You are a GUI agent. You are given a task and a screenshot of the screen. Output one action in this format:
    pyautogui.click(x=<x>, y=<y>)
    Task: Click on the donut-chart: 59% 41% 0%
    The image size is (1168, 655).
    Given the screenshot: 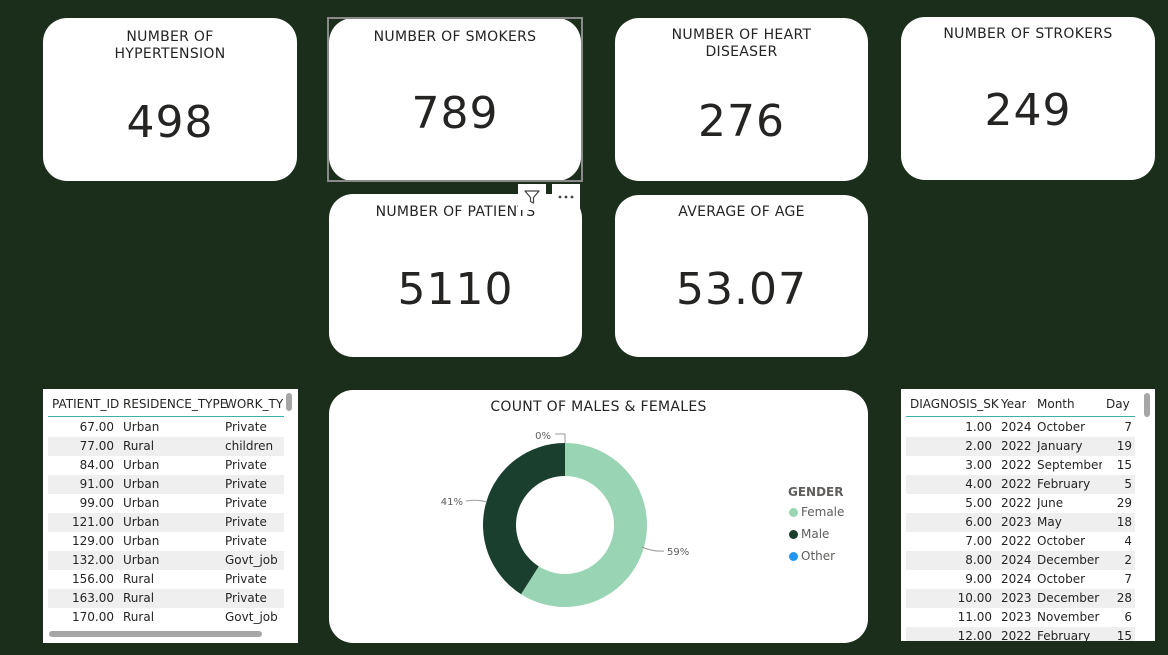 What is the action you would take?
    pyautogui.click(x=565, y=519)
    